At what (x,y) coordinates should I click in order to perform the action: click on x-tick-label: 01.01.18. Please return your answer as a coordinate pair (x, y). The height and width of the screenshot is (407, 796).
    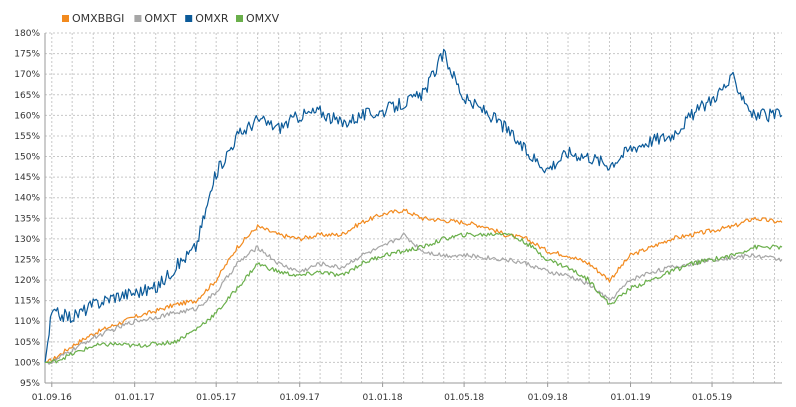
    Looking at the image, I should click on (383, 398).